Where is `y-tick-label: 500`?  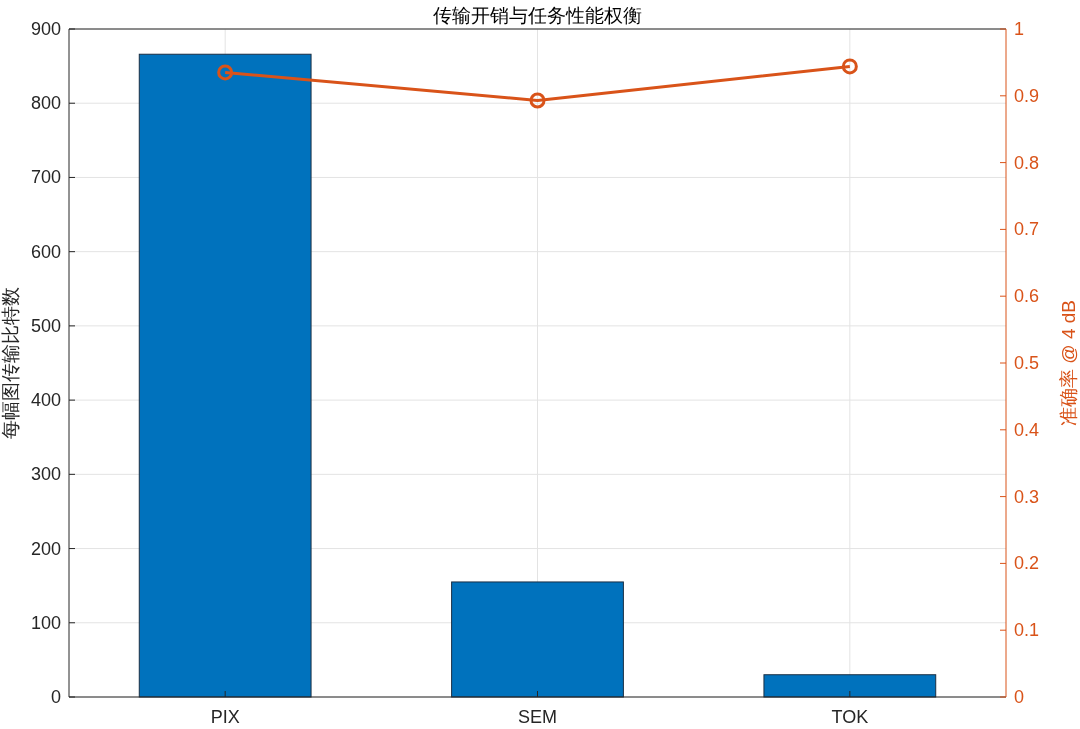 y-tick-label: 500 is located at coordinates (45, 325).